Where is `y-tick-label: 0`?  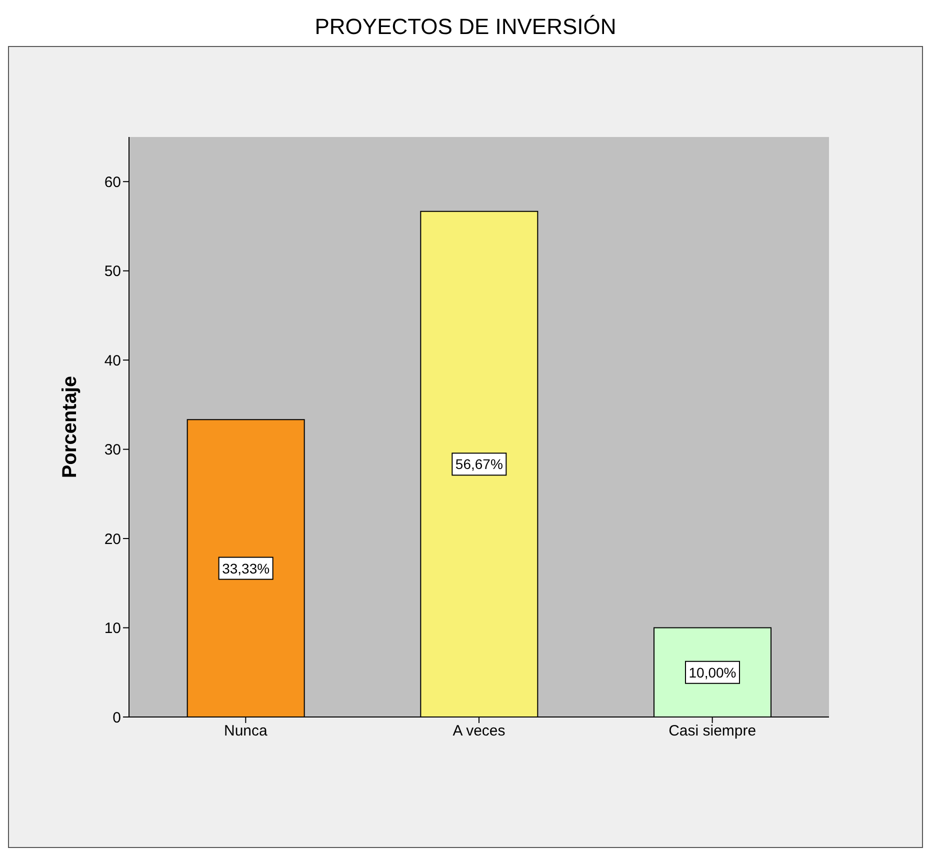
y-tick-label: 0 is located at coordinates (116, 717).